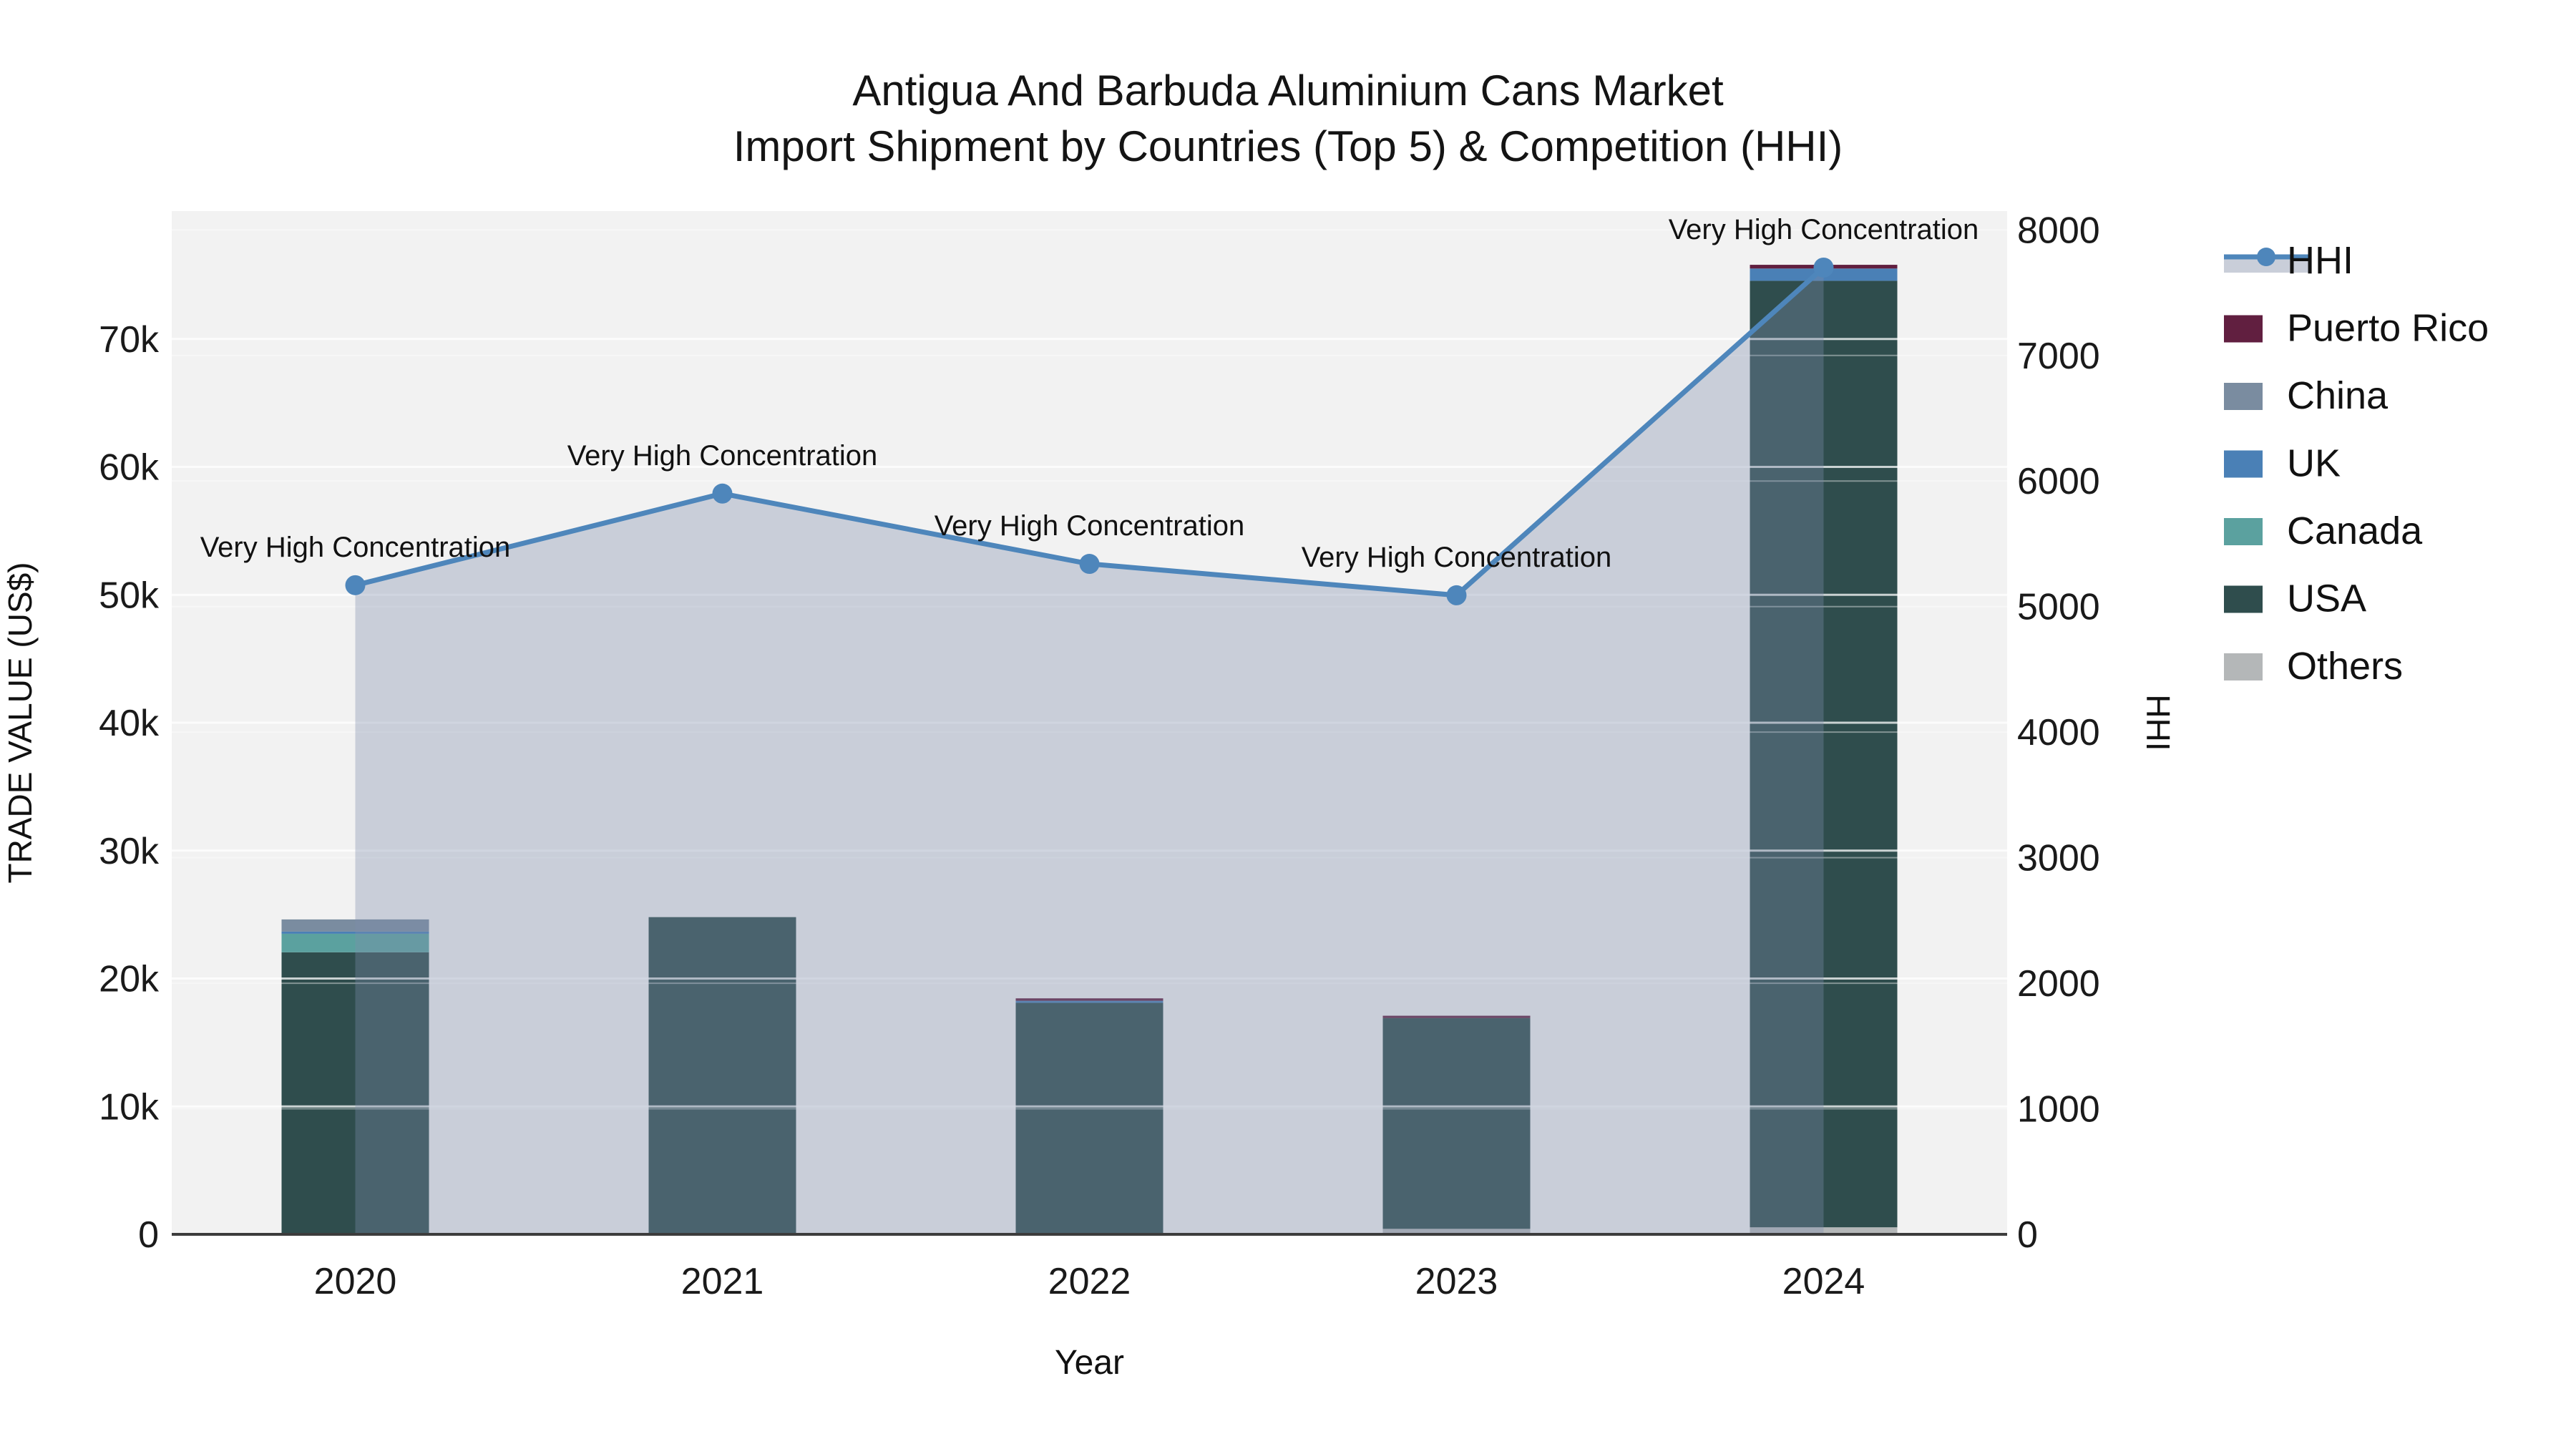 This screenshot has width=2576, height=1449. Describe the element at coordinates (2320, 260) in the screenshot. I see `legend-label: HHI` at that location.